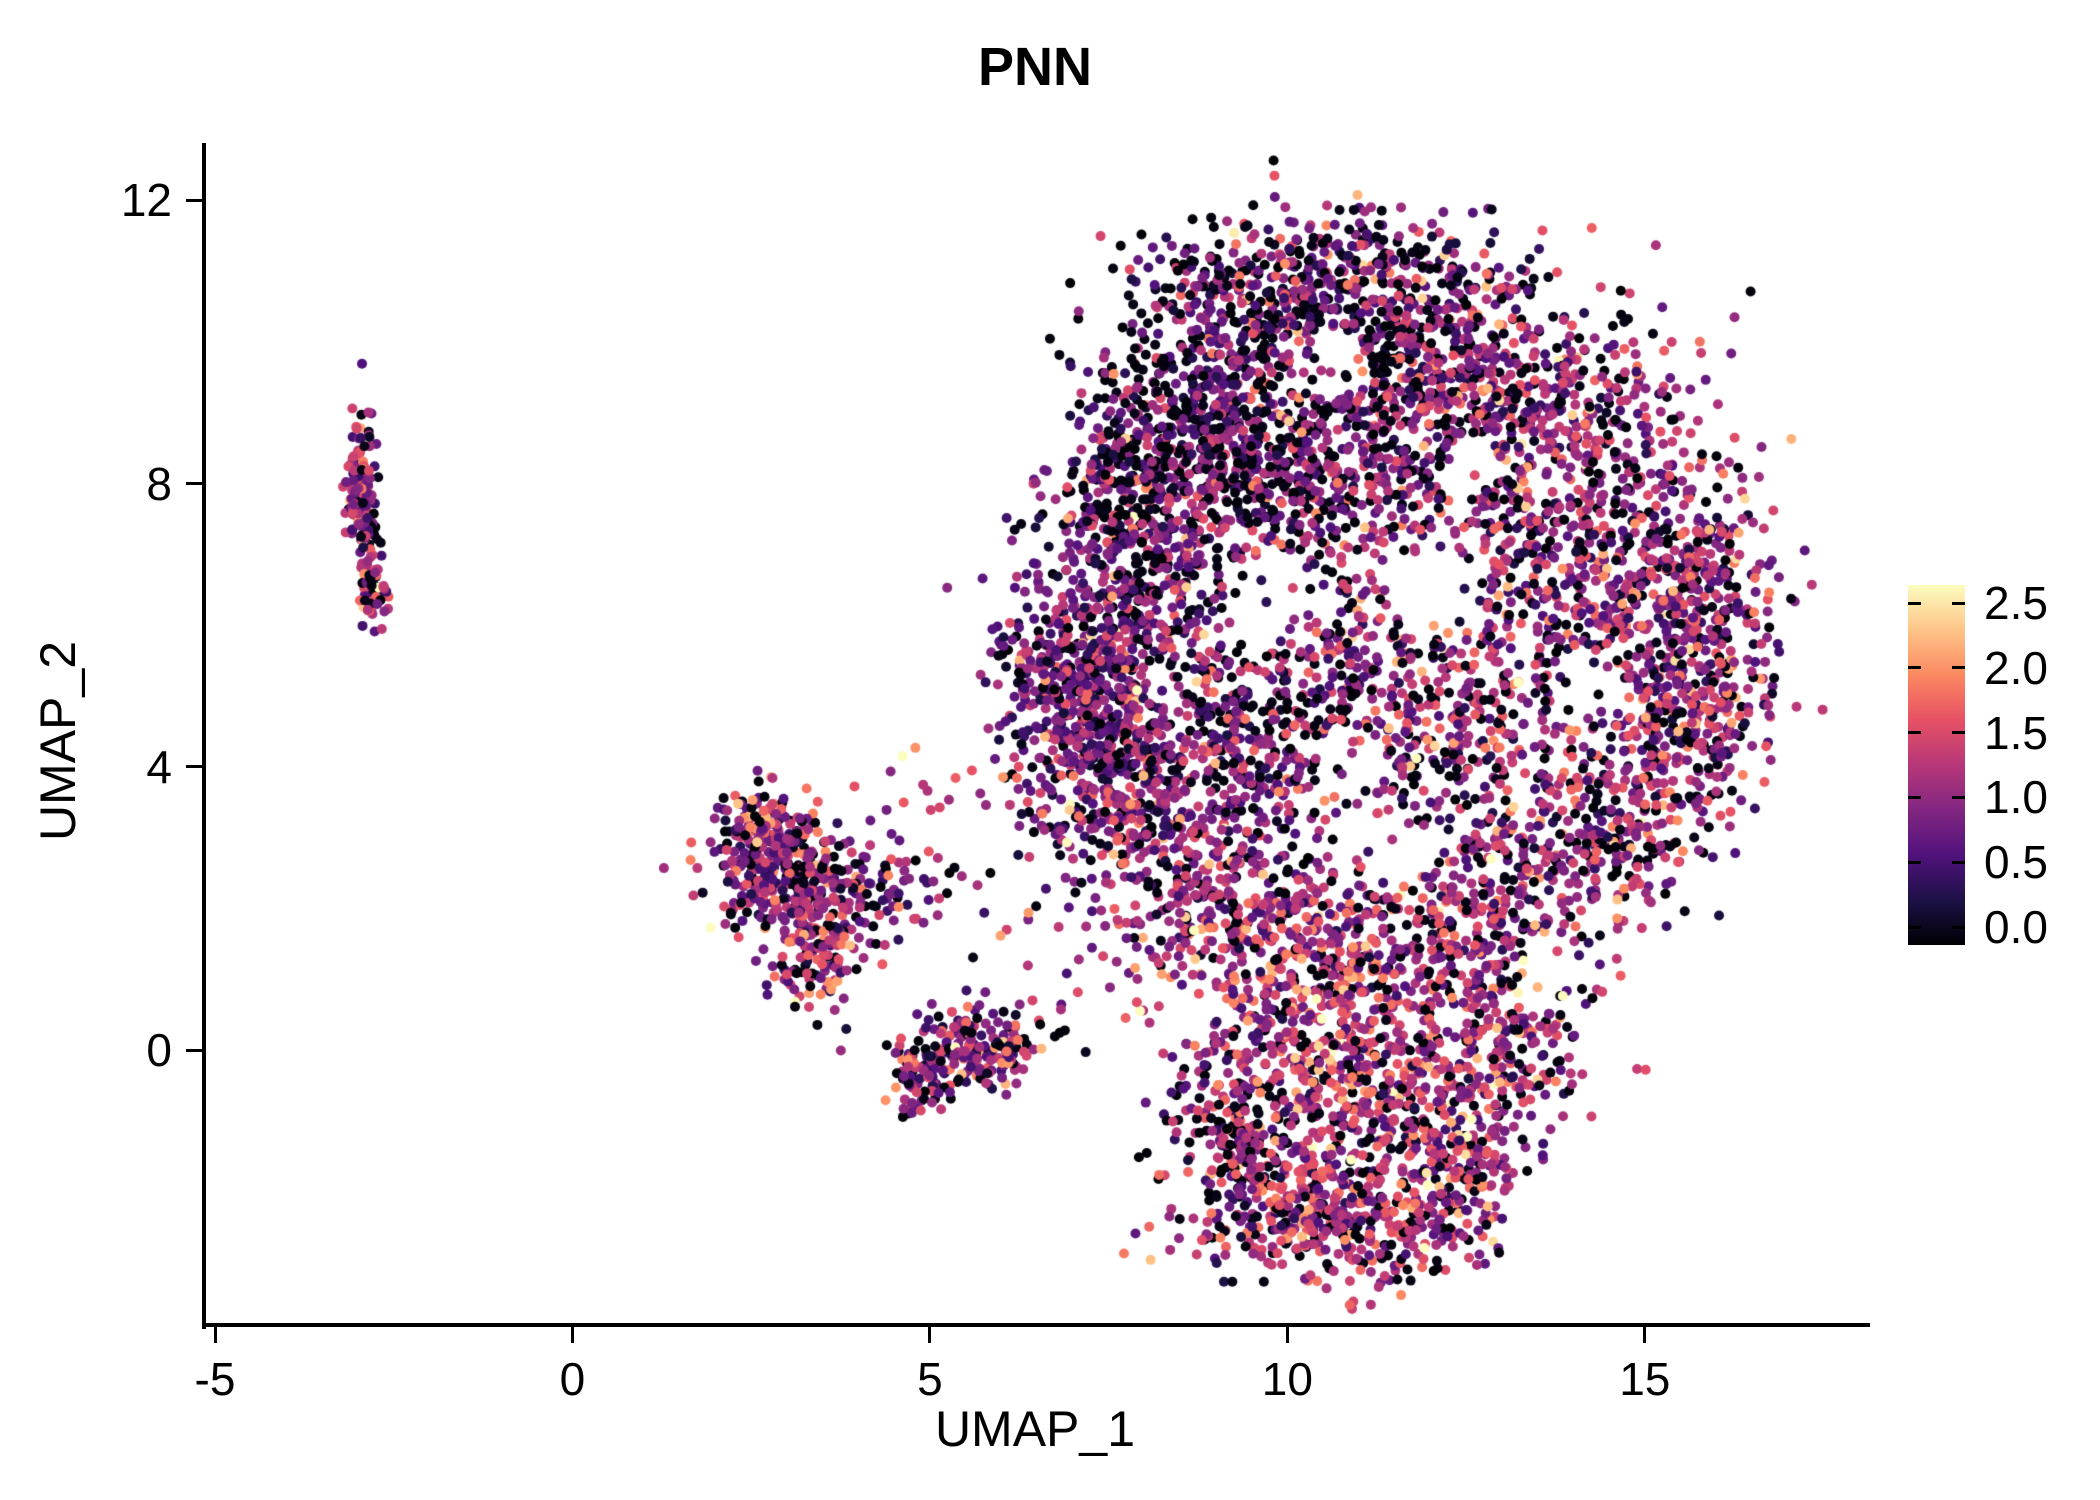 The image size is (2100, 1500). Describe the element at coordinates (1645, 1379) in the screenshot. I see `x-tick-label: 15` at that location.